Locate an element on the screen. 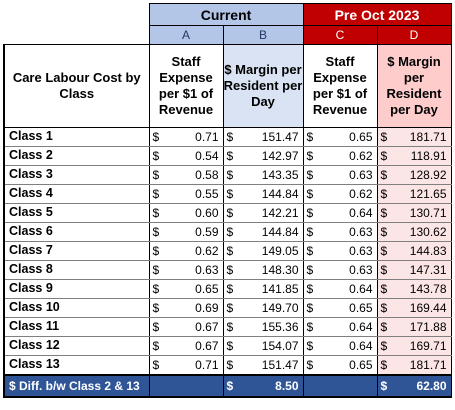  cell-value: 143.78 is located at coordinates (428, 288).